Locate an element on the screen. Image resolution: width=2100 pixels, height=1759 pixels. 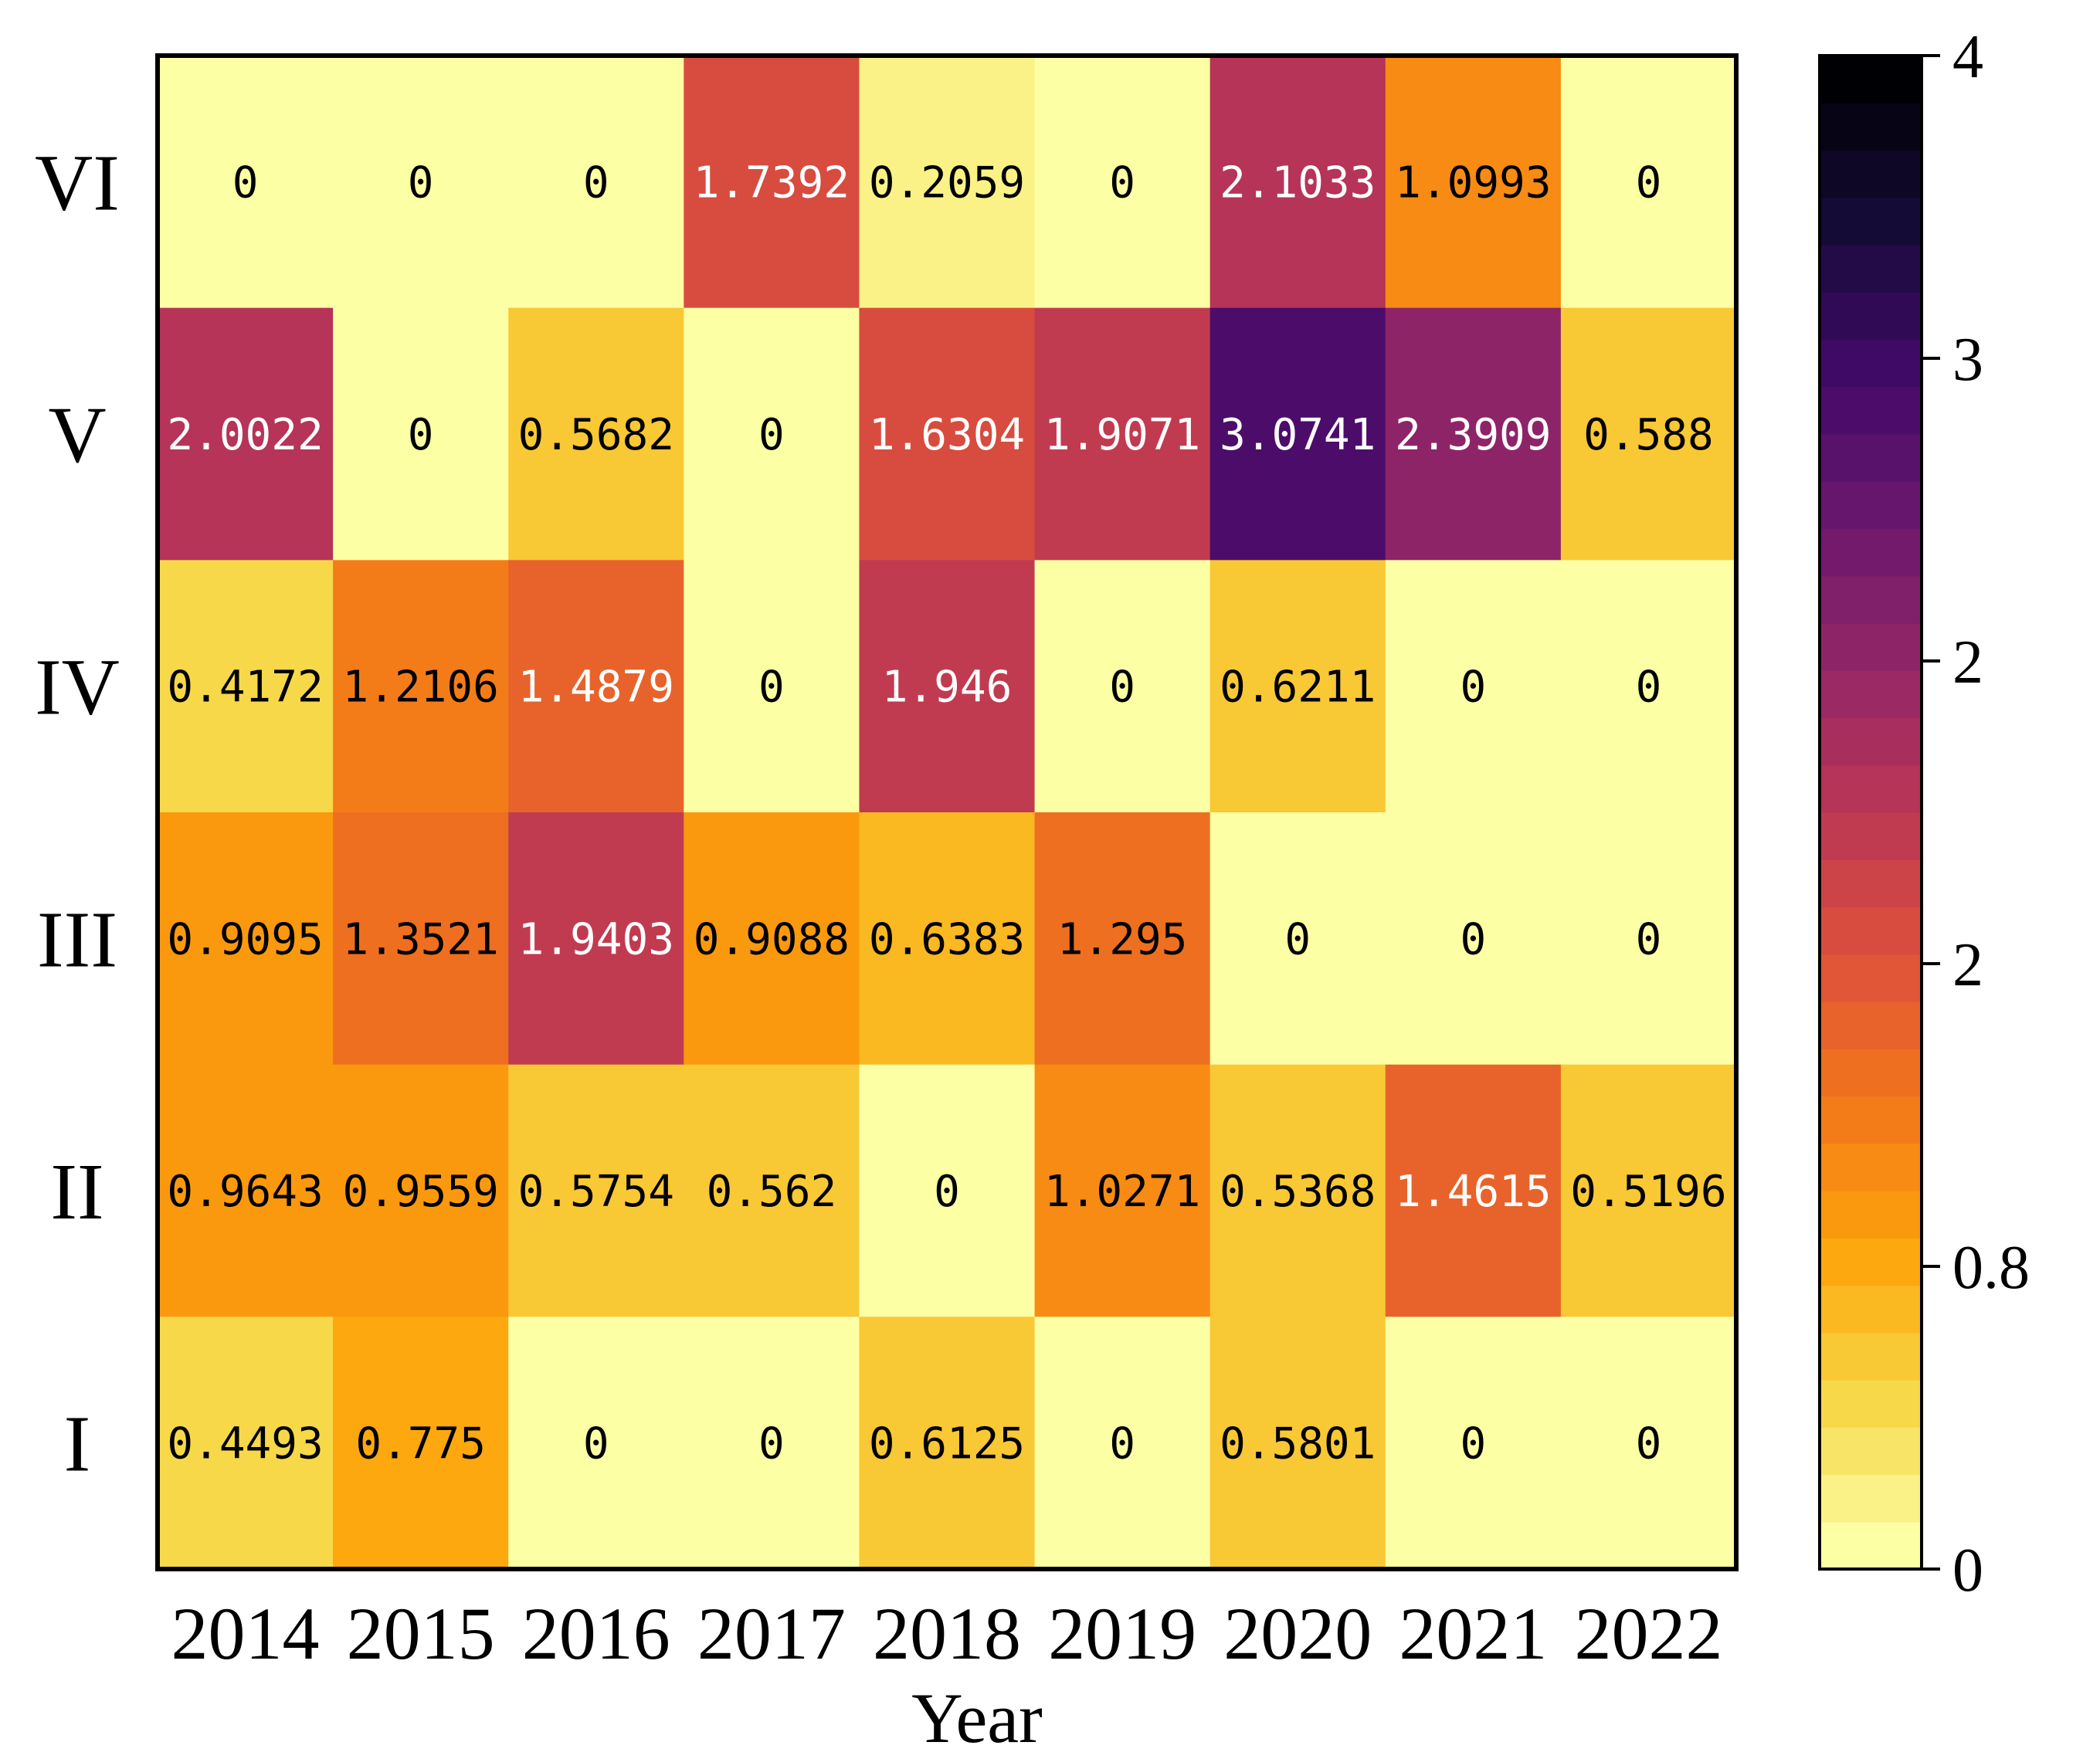
colorbar-tick-label: 0.8 is located at coordinates (1991, 1268).